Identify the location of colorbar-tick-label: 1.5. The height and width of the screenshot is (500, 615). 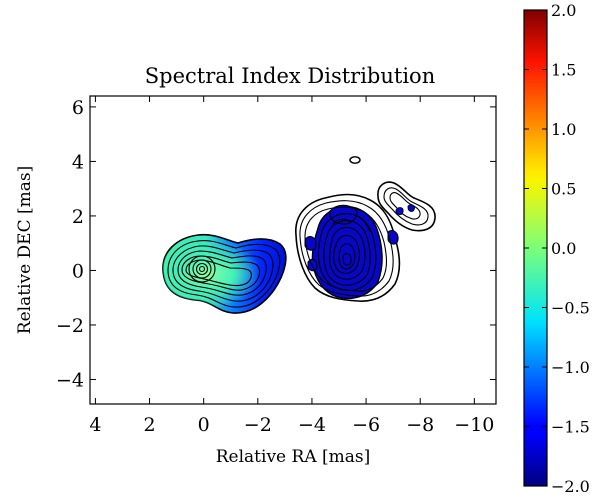
(563, 70).